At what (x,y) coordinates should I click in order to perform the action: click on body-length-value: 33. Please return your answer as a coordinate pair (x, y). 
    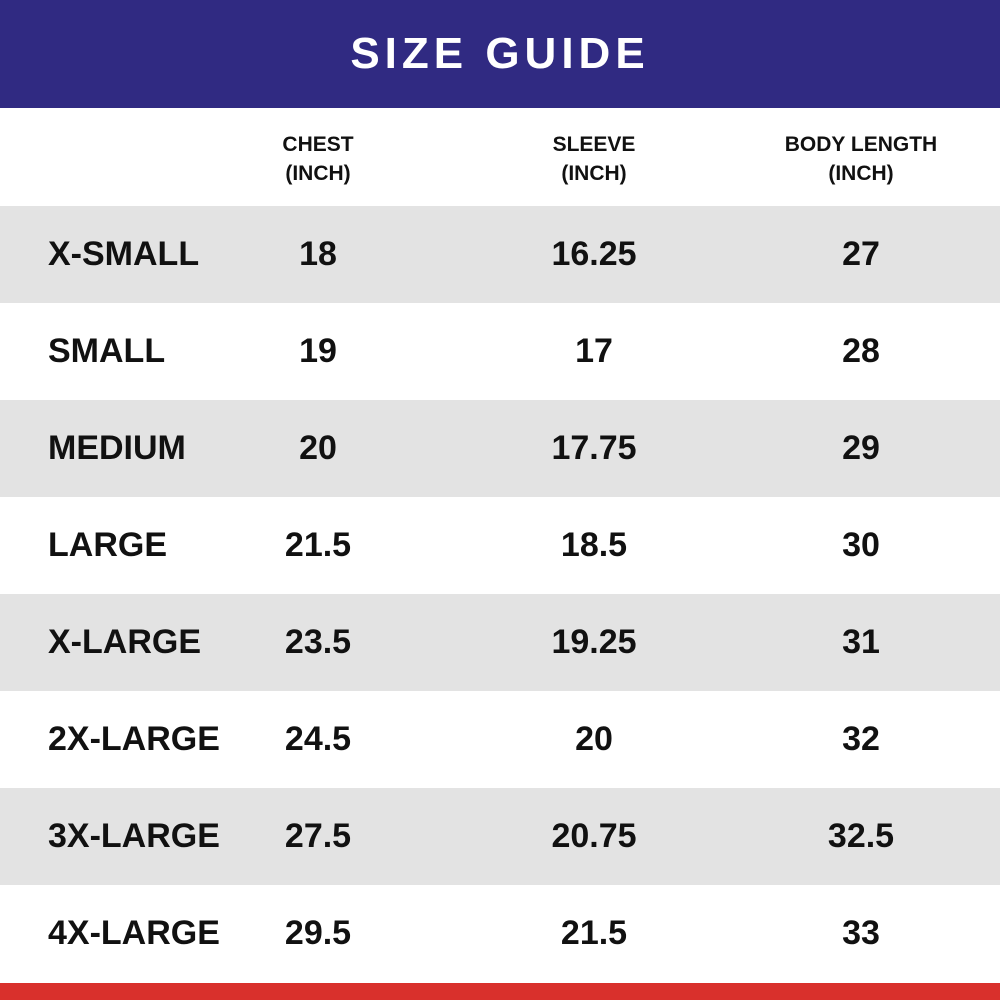
    Looking at the image, I should click on (861, 933).